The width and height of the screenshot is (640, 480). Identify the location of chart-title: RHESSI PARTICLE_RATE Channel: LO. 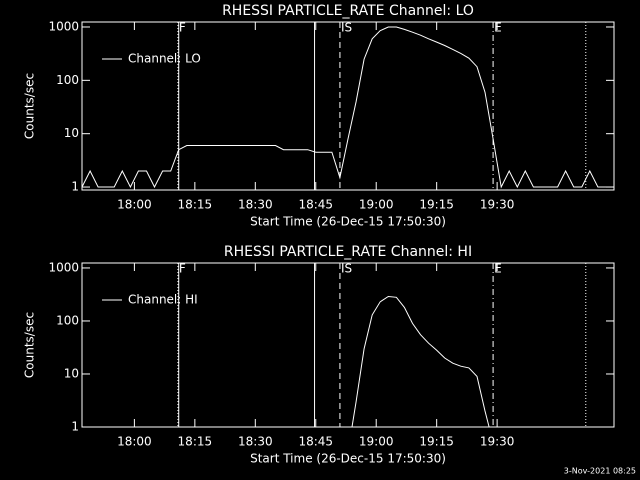
(348, 11).